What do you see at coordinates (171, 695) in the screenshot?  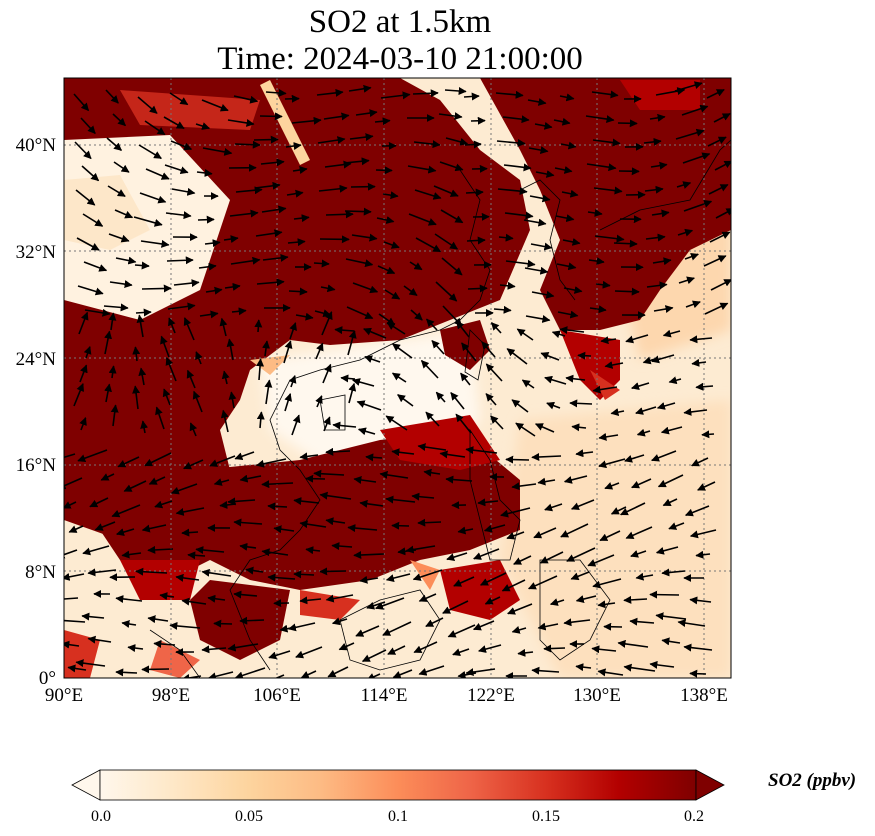 I see `lon-tick-label: 98°E` at bounding box center [171, 695].